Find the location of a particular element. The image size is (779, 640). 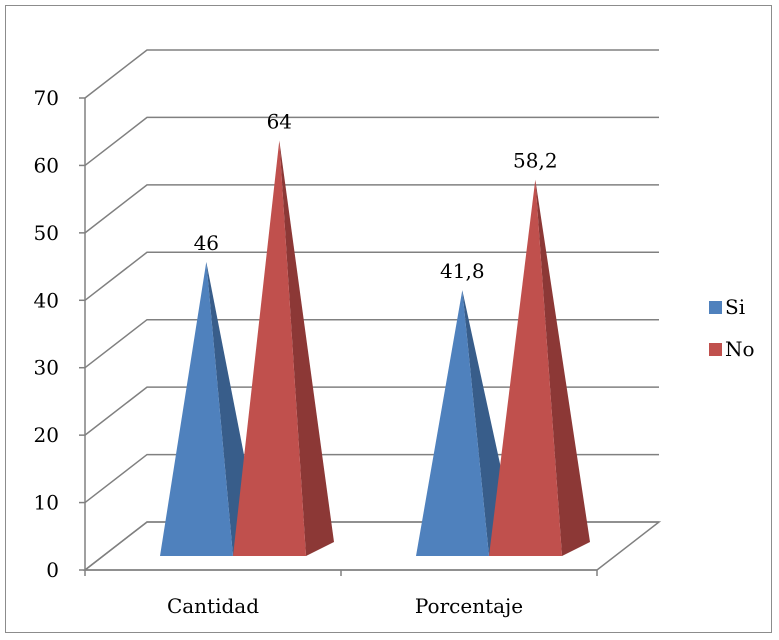

data-label: 58,2 is located at coordinates (535, 161).